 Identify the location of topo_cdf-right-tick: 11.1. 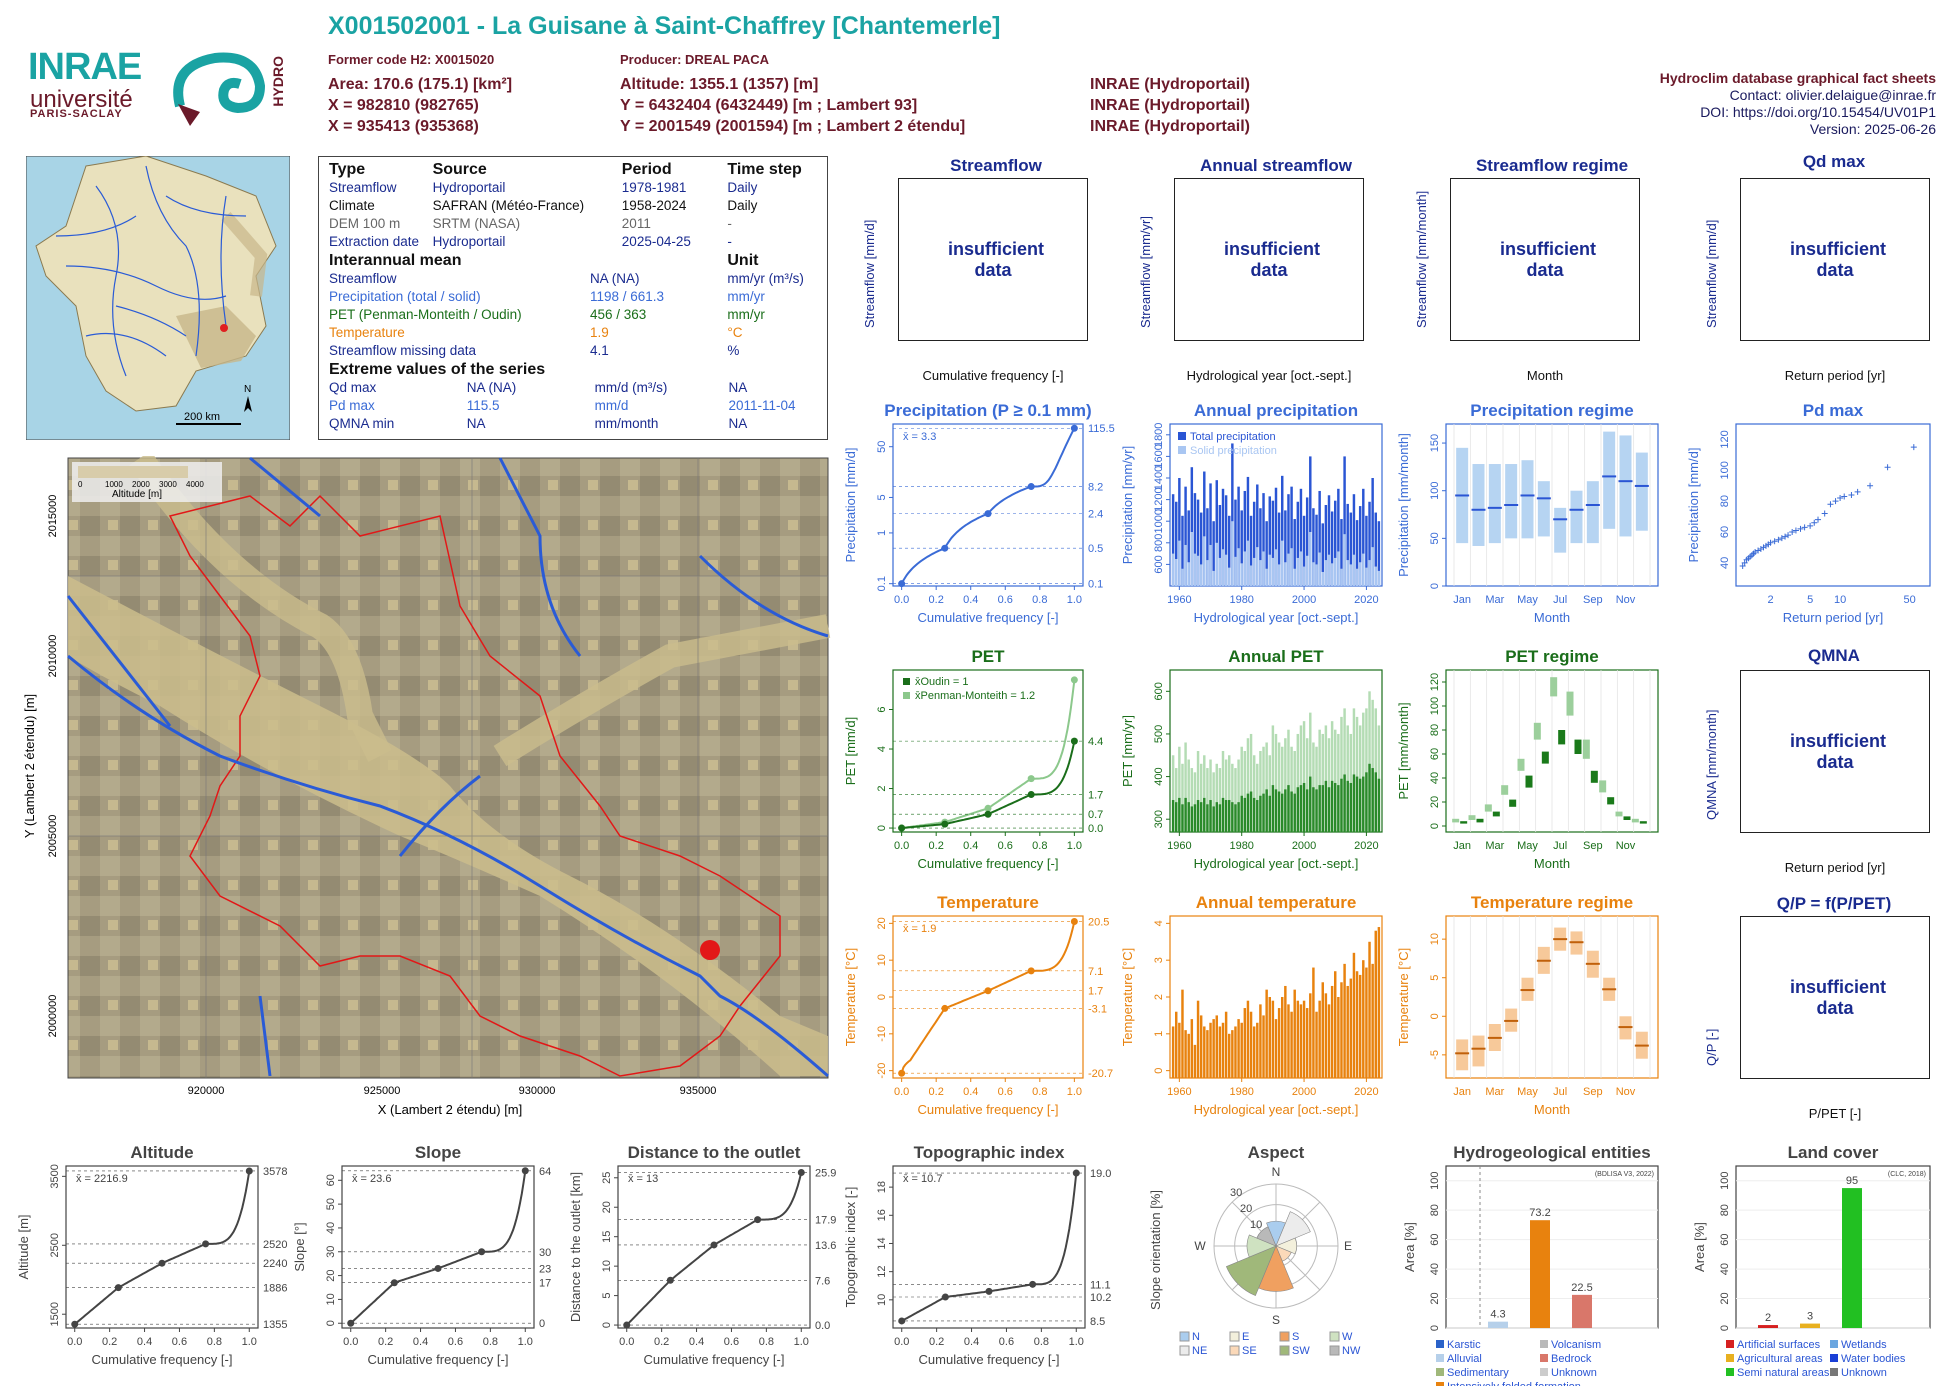
(1100, 1285).